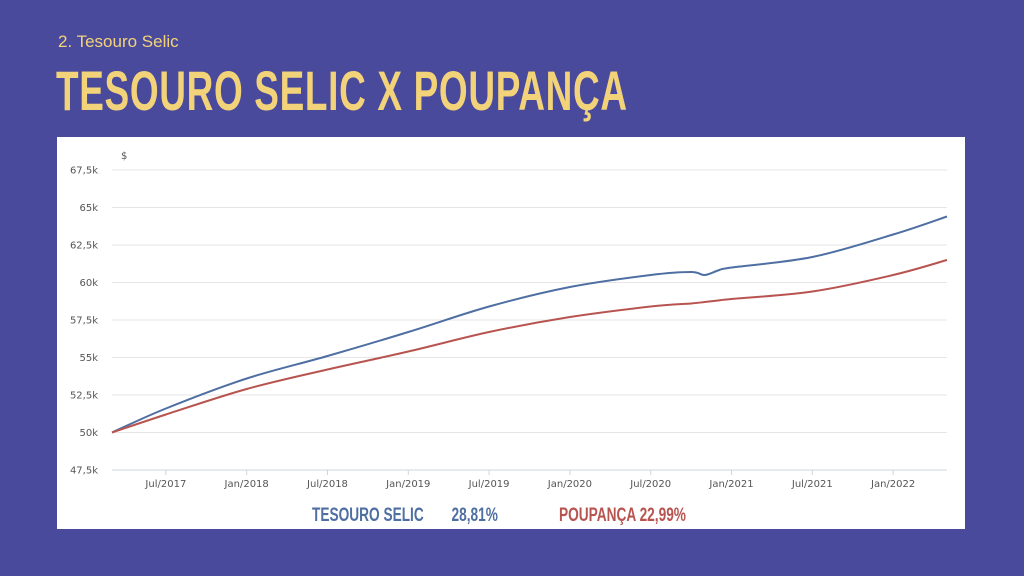 The image size is (1024, 576). I want to click on legend-selic: TESOURO SELIC 28,81%, so click(405, 516).